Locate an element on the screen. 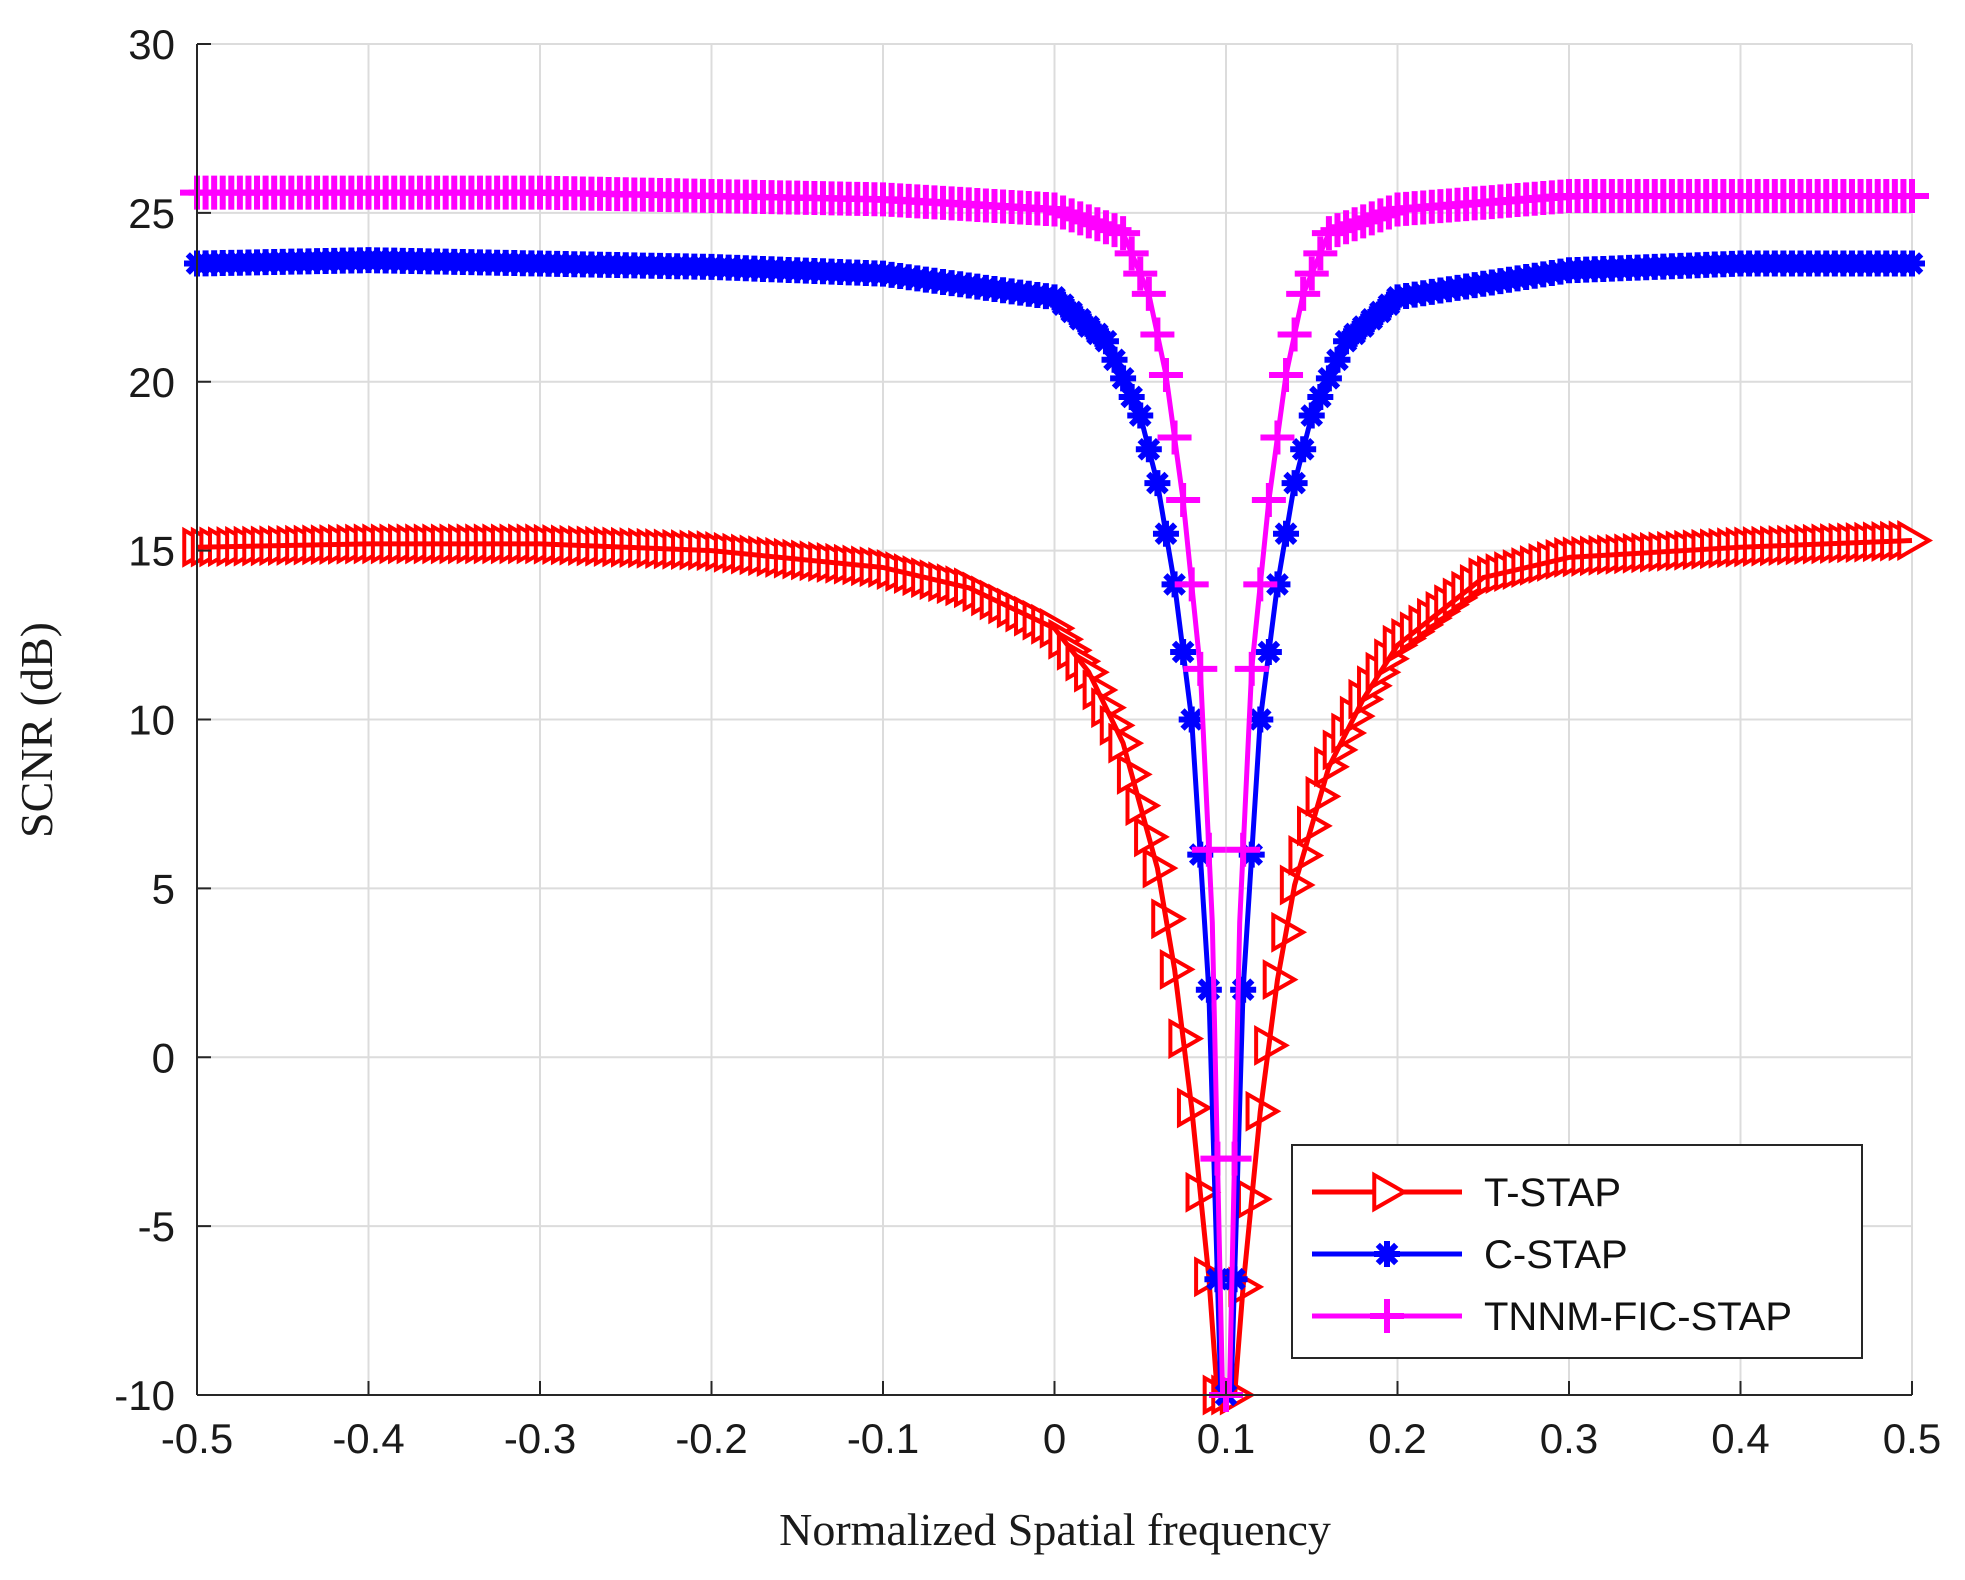 The image size is (1965, 1580). x-axis-title: Normalized Spatial frequency is located at coordinates (1055, 1529).